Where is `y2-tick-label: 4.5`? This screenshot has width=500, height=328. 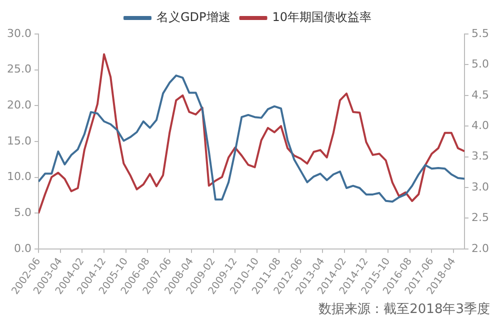 y2-tick-label: 4.5 is located at coordinates (481, 95).